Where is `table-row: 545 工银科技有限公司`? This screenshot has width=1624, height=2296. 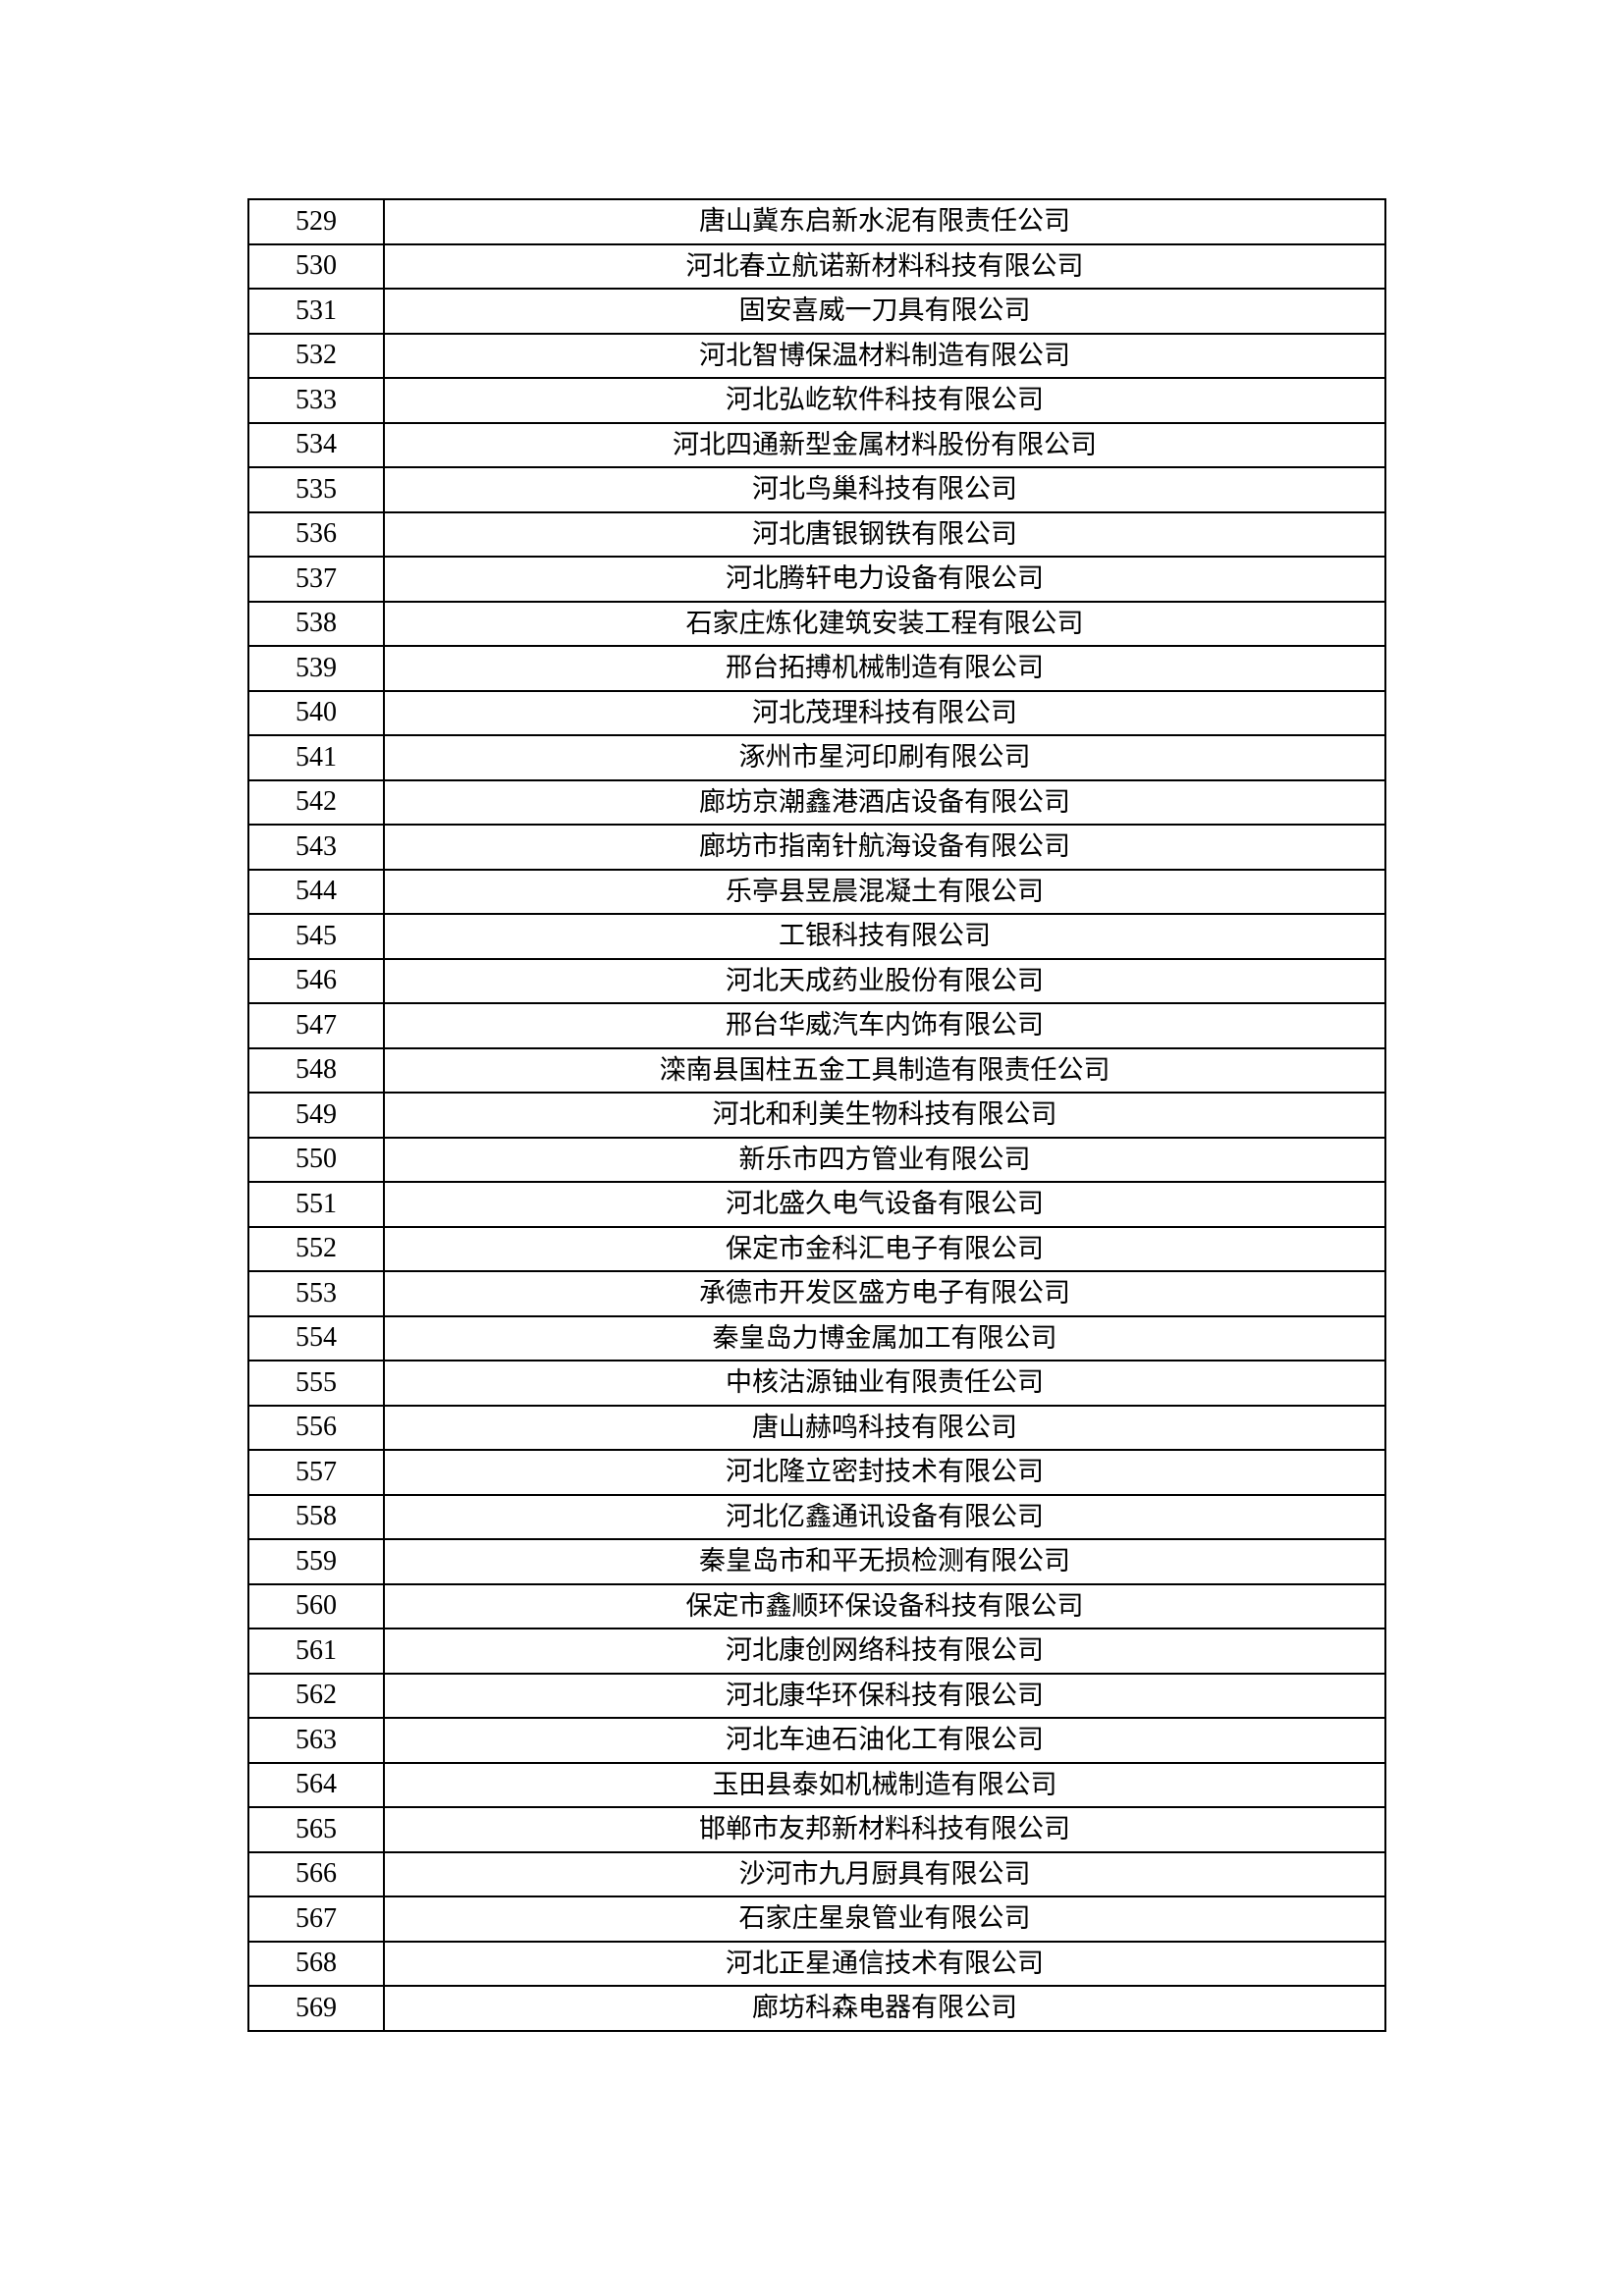
table-row: 545 工银科技有限公司 is located at coordinates (816, 936).